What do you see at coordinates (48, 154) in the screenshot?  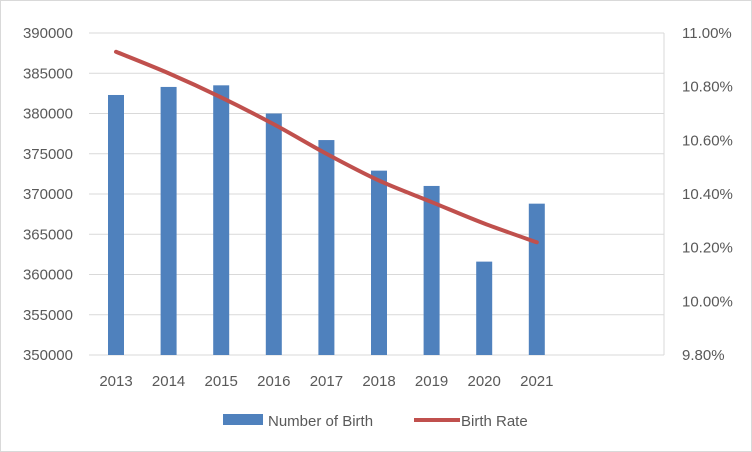 I see `left-tick-label: 375000` at bounding box center [48, 154].